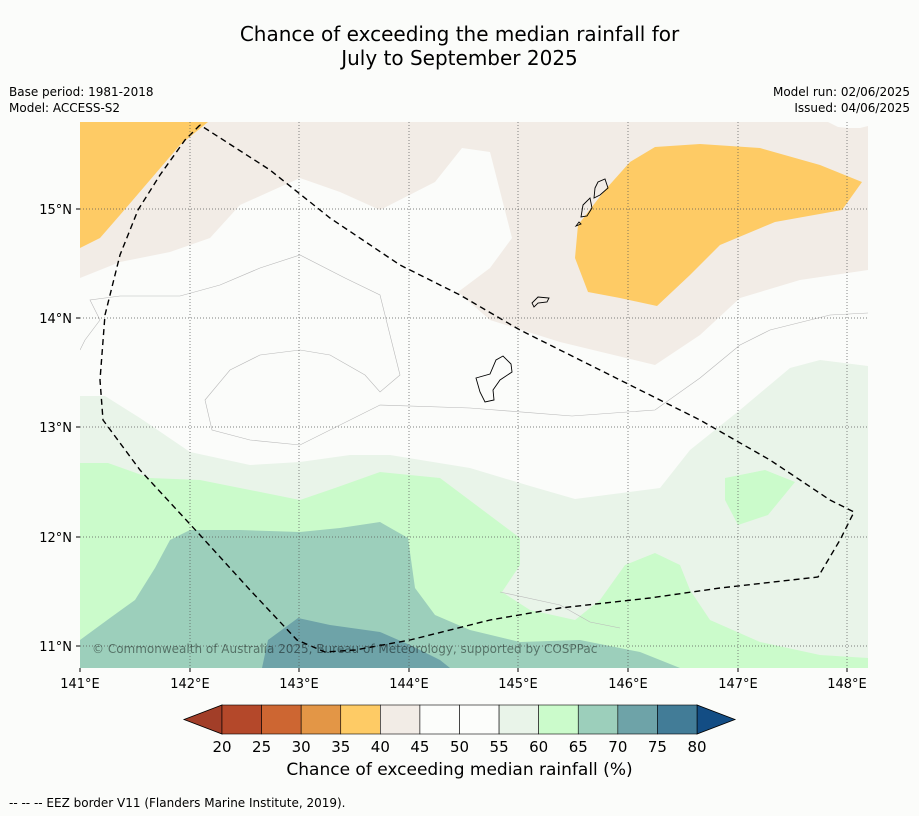 Image resolution: width=919 pixels, height=816 pixels. What do you see at coordinates (81, 92) in the screenshot?
I see `base-period: Base period: 1981-2018` at bounding box center [81, 92].